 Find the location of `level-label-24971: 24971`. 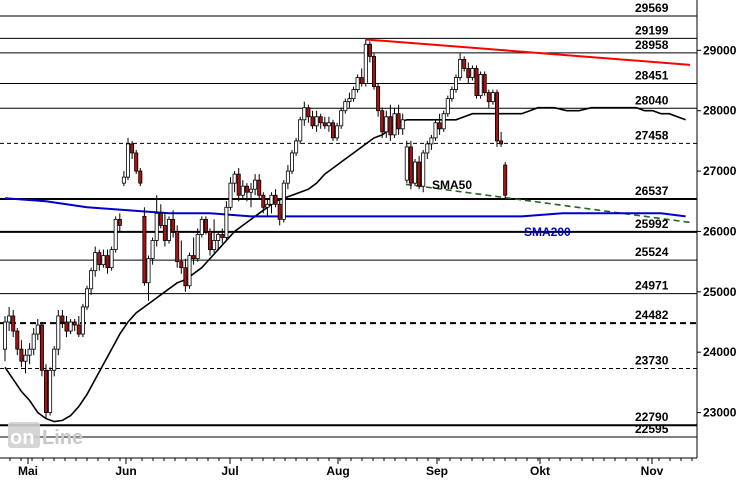

level-label-24971: 24971 is located at coordinates (652, 286).